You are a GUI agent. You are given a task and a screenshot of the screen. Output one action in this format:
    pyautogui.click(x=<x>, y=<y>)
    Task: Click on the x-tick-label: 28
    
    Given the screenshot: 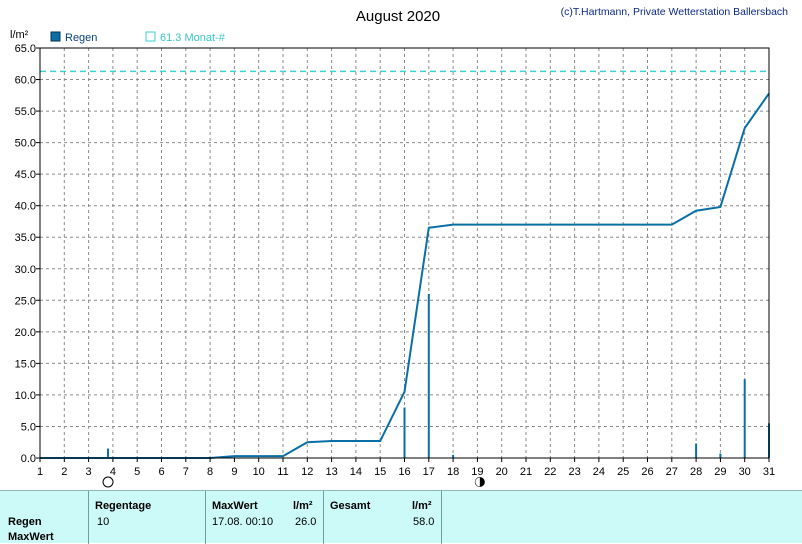 What is the action you would take?
    pyautogui.click(x=696, y=472)
    